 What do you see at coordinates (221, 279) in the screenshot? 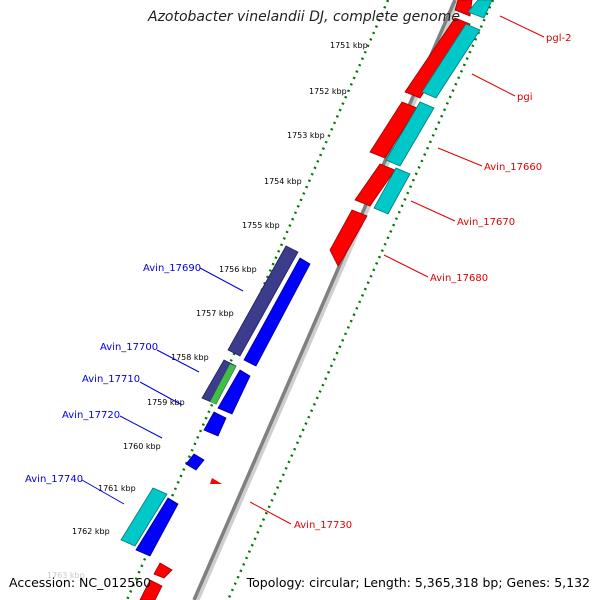
I see `leader-avin17690` at bounding box center [221, 279].